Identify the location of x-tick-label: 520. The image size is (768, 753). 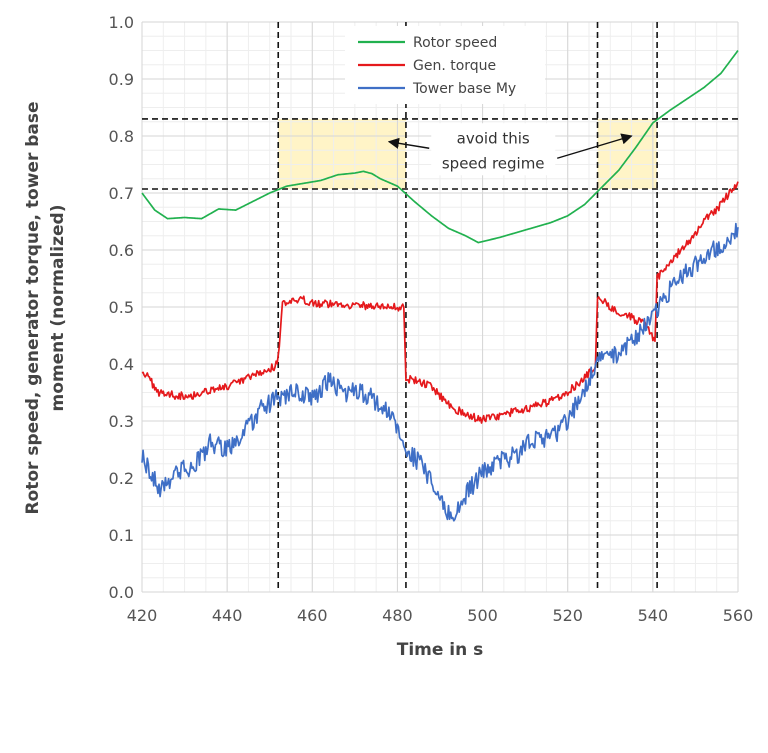
(567, 615).